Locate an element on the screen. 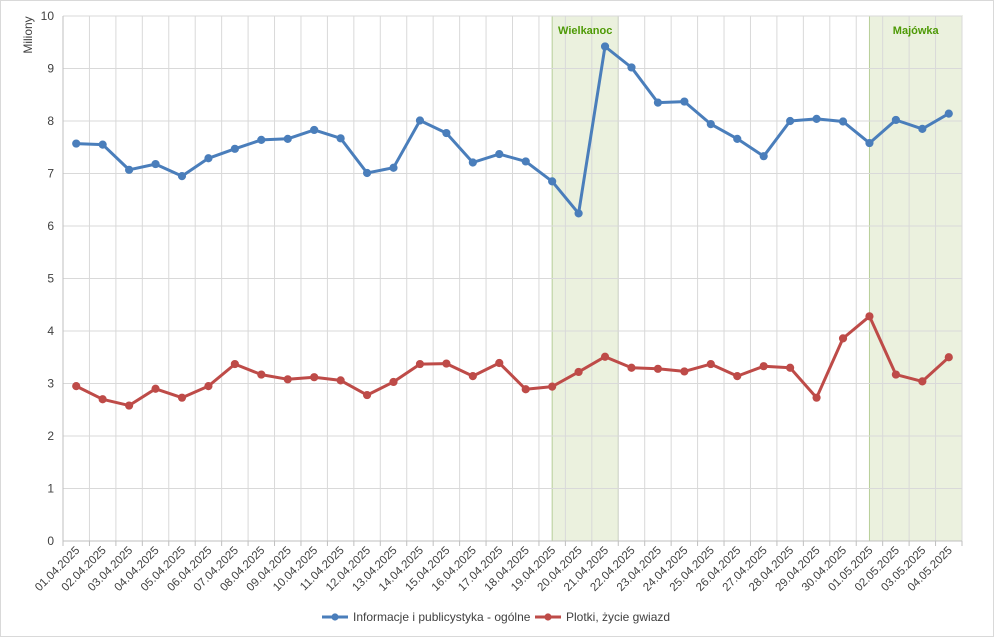  y-tick-label: 3 is located at coordinates (50, 384).